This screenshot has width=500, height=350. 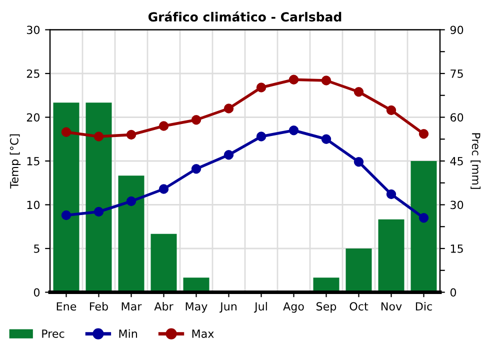 I want to click on x-tick-label: Nov, so click(x=391, y=306).